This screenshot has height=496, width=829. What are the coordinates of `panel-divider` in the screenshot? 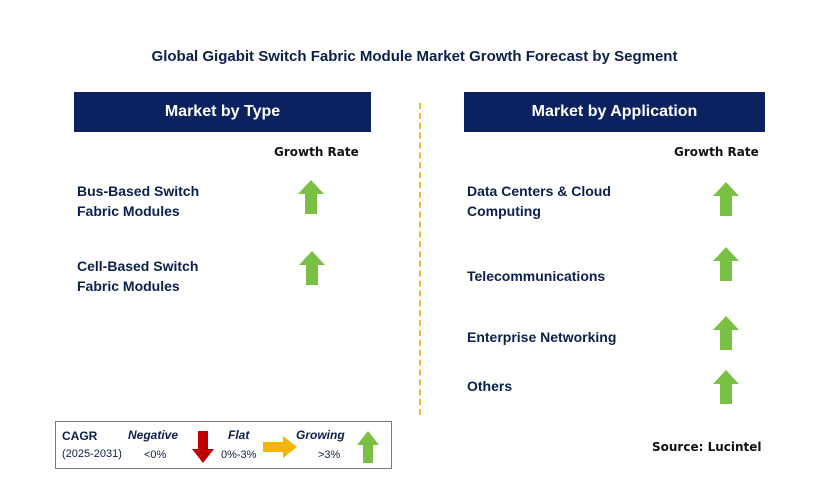 It's located at (420, 259).